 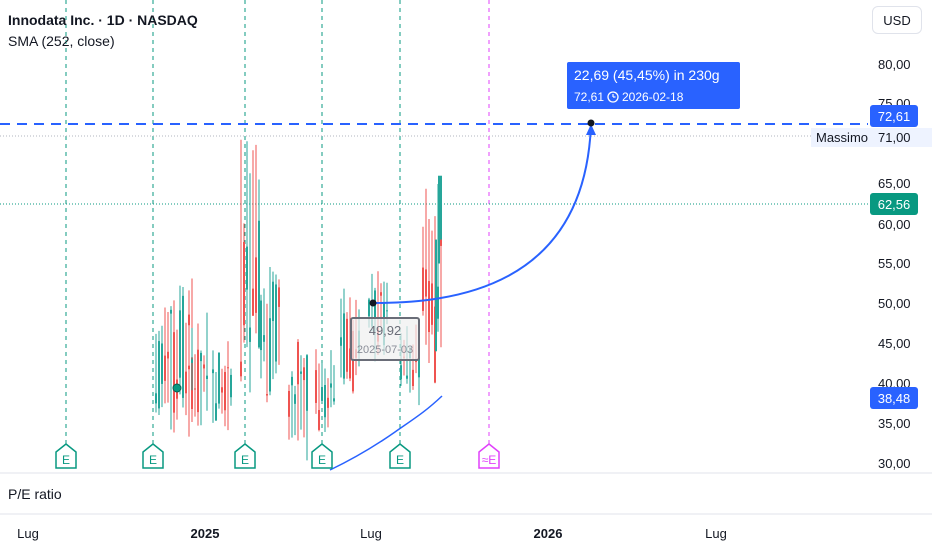 What do you see at coordinates (385, 350) in the screenshot?
I see `anchor-label-date: 2025-07-03` at bounding box center [385, 350].